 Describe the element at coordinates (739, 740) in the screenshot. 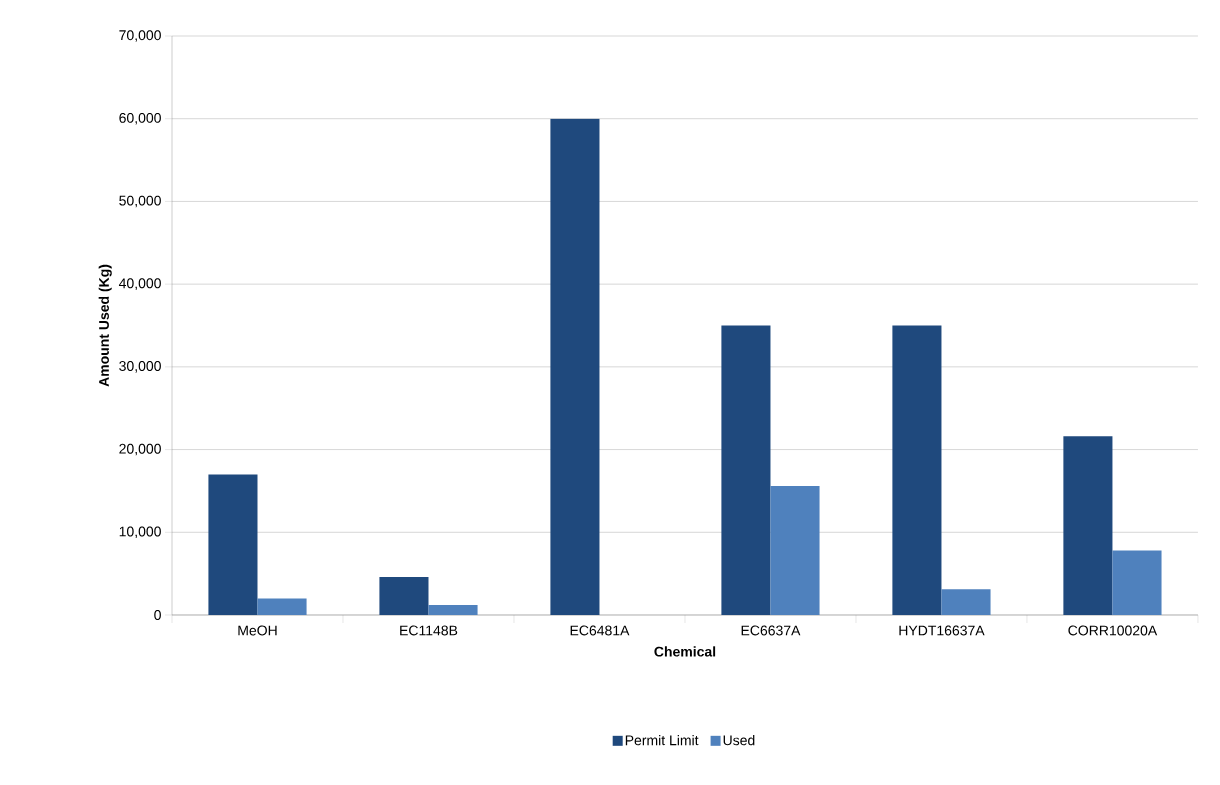

I see `legend-label: Used` at that location.